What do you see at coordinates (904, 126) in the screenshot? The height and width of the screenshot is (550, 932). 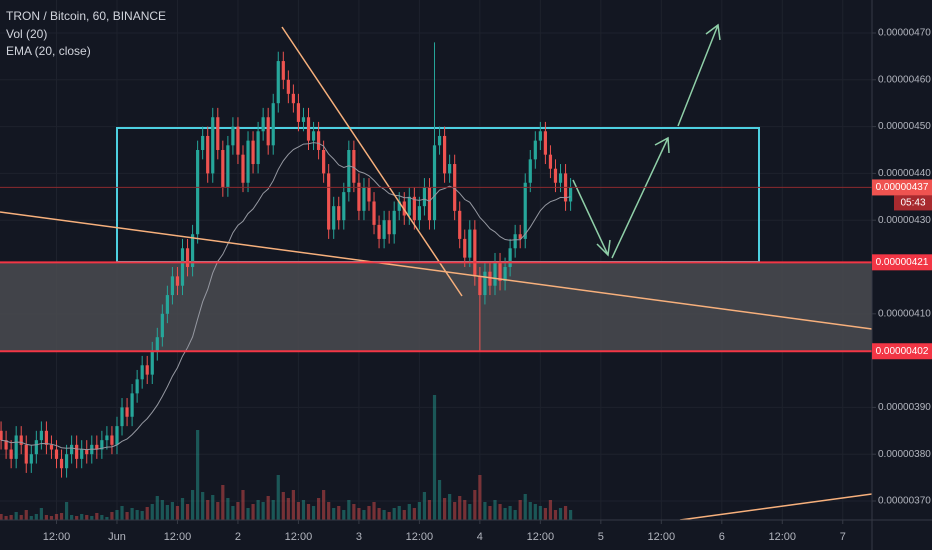 I see `y-tick-label: 0.00000450` at bounding box center [904, 126].